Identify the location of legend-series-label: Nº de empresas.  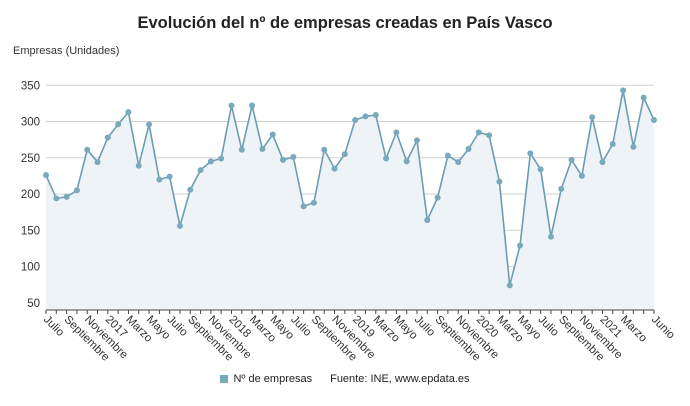
(273, 379).